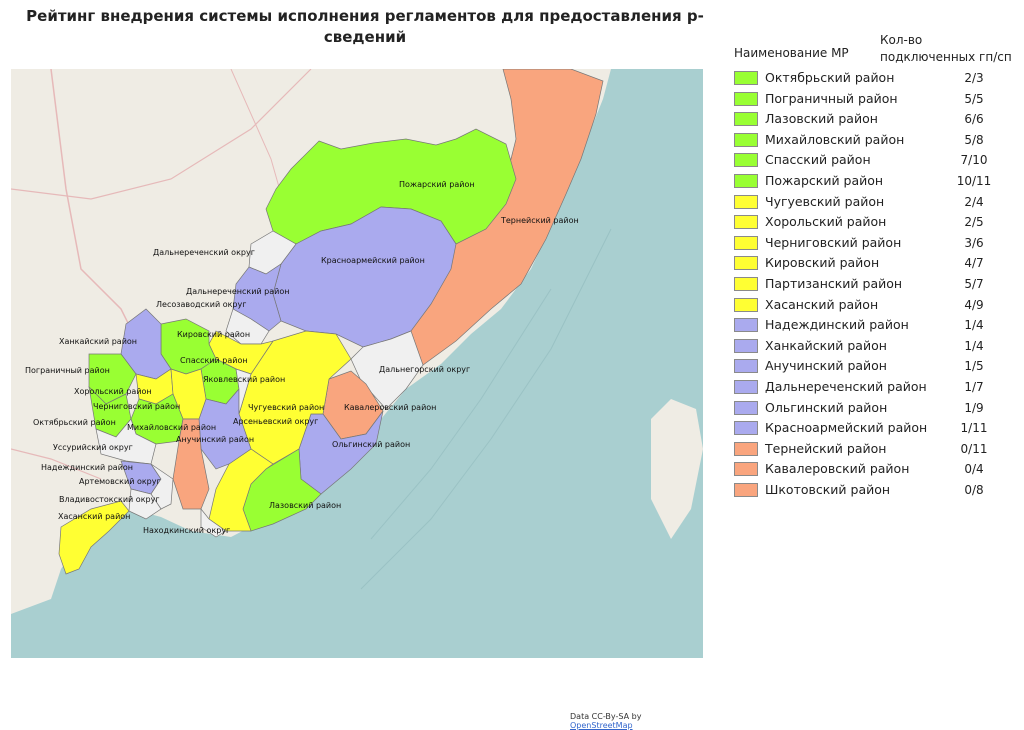 This screenshot has width=1024, height=730. Describe the element at coordinates (305, 505) in the screenshot. I see `map-label-lazovsky: Лазовский район` at that location.